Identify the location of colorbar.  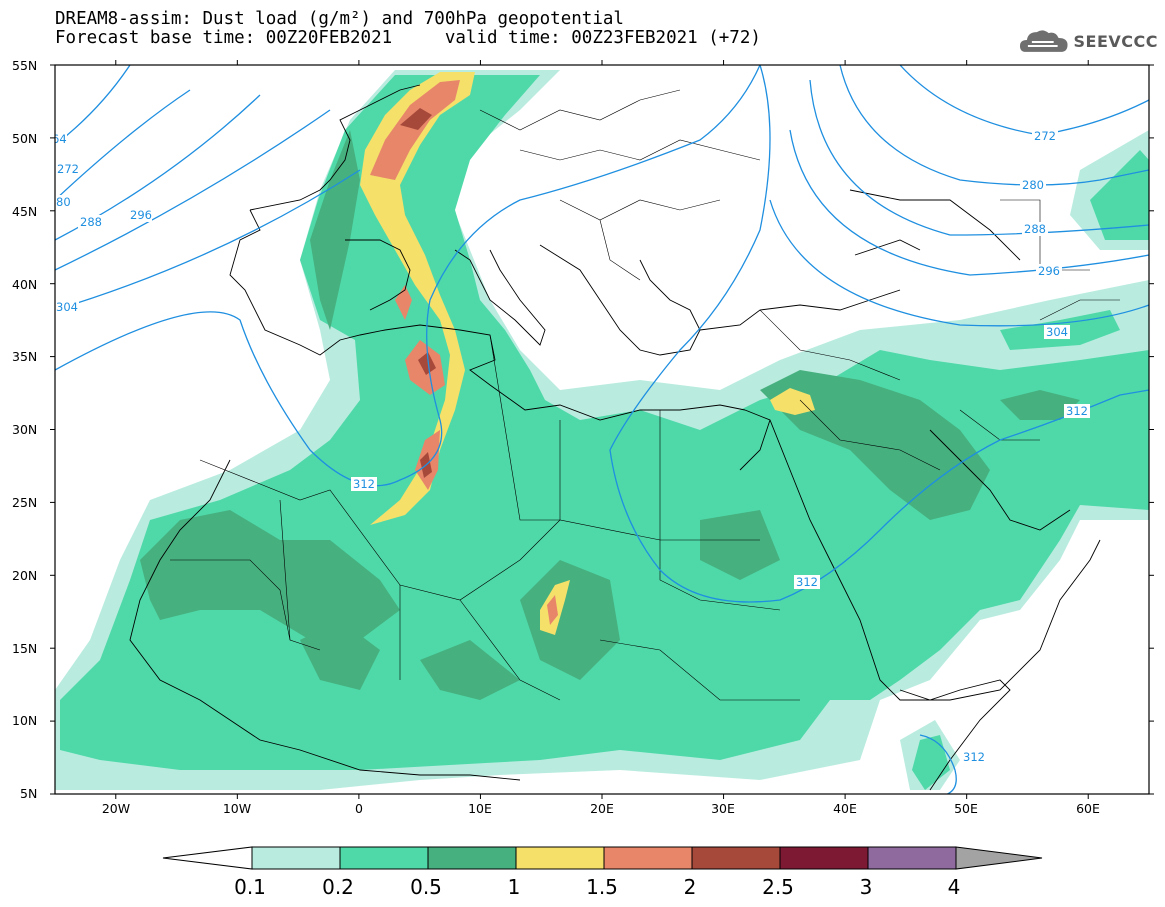
(602, 858).